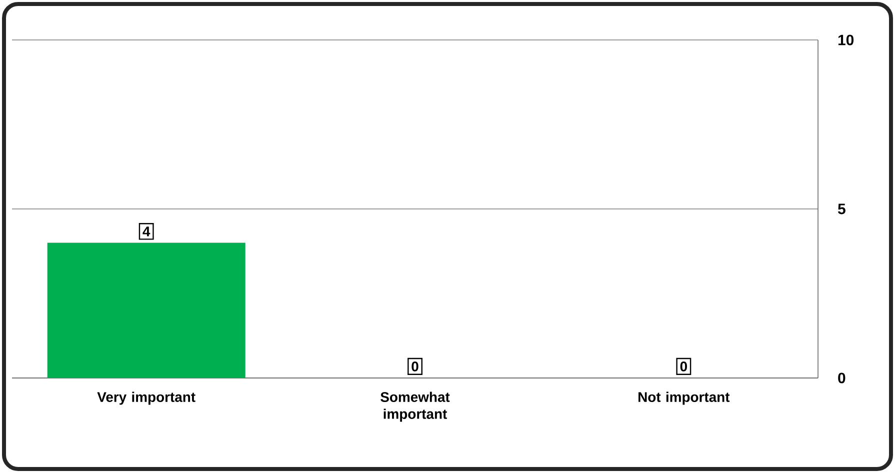 This screenshot has width=895, height=473. What do you see at coordinates (415, 407) in the screenshot?
I see `x-tick-label: Somewhat important` at bounding box center [415, 407].